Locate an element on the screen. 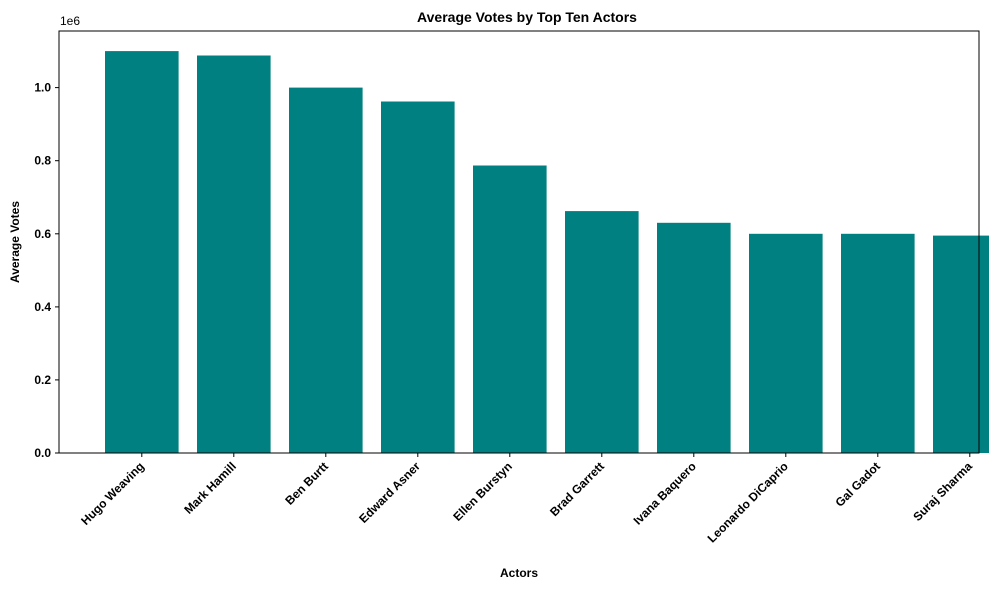 The height and width of the screenshot is (590, 989). y-tick-label: 0.6 is located at coordinates (42, 234).